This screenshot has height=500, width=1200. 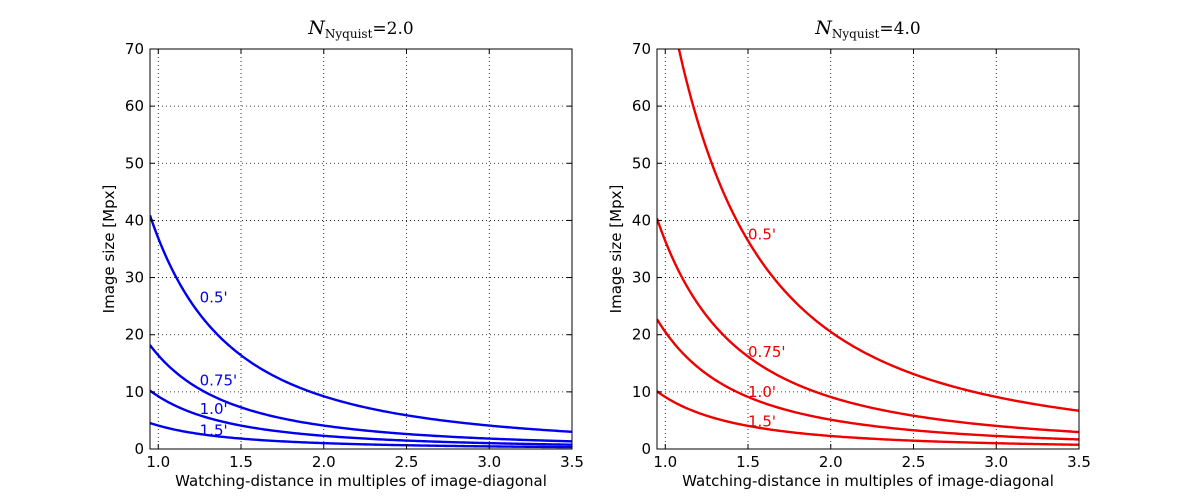 I want to click on chart-2-title: NNyquist=4.0, so click(x=867, y=29).